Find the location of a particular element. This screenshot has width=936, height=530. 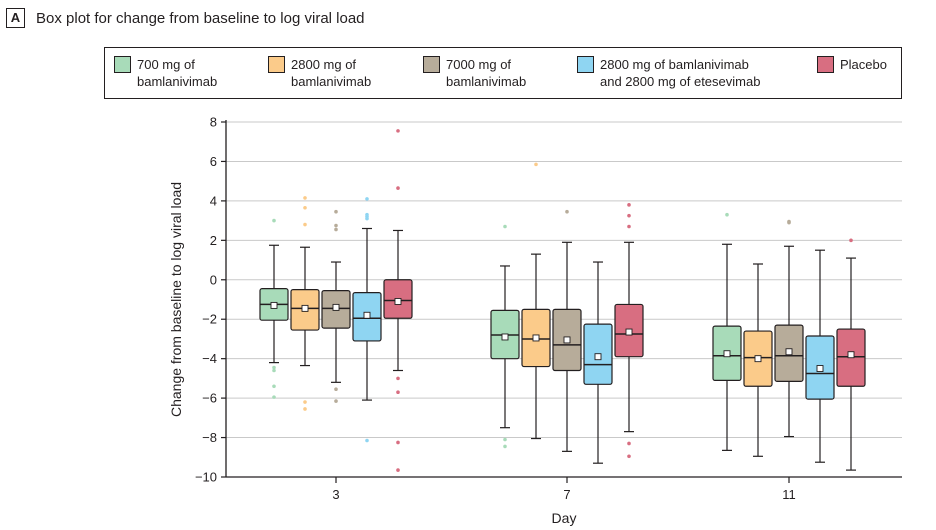

y-tick-label: −10 is located at coordinates (206, 477).